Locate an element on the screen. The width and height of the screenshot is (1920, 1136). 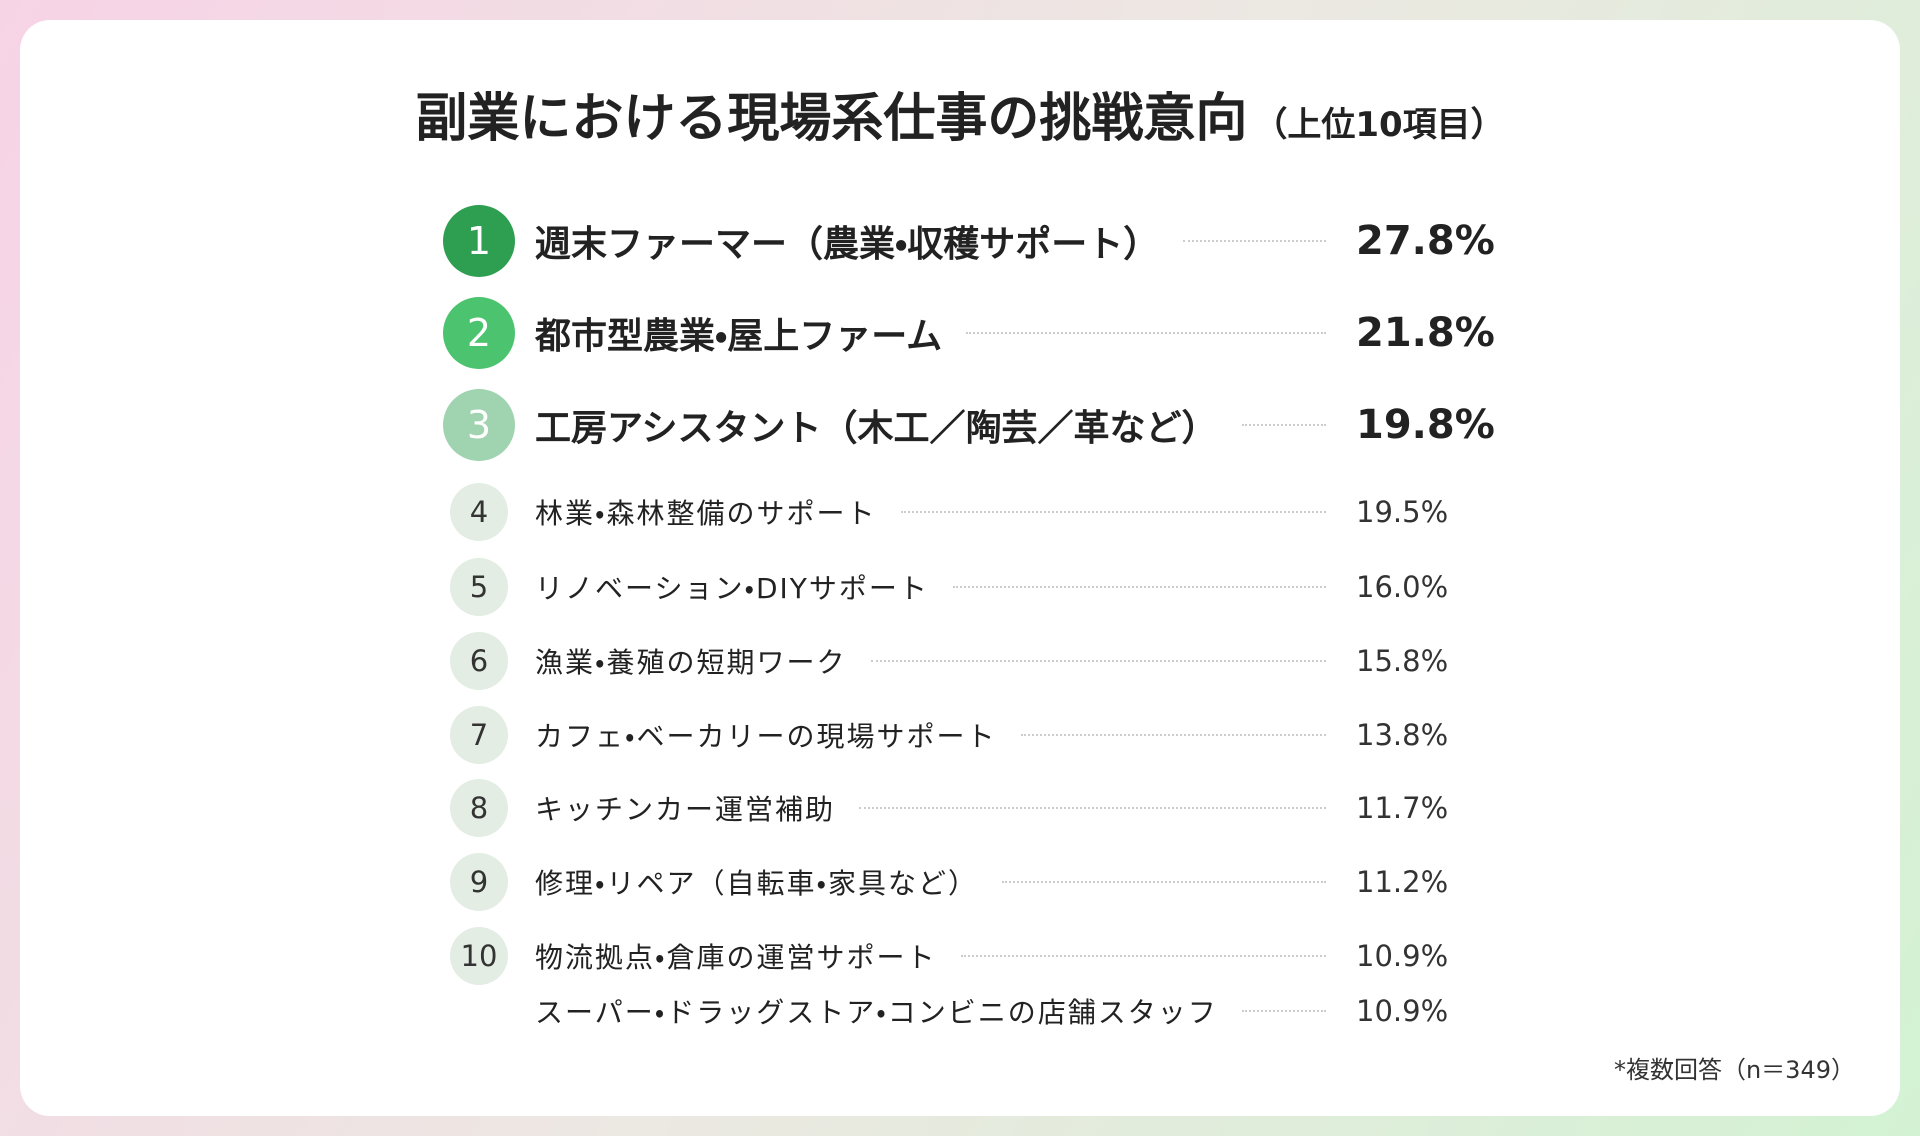
item-label: 都市型農業・屋上ファーム is located at coordinates (739, 336).